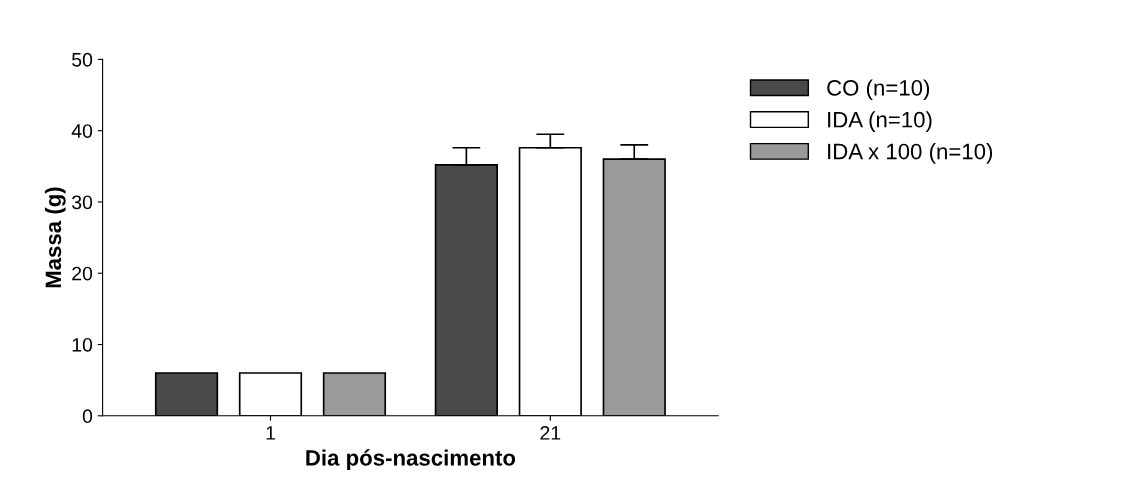  I want to click on x-tick-label: 1, so click(270, 433).